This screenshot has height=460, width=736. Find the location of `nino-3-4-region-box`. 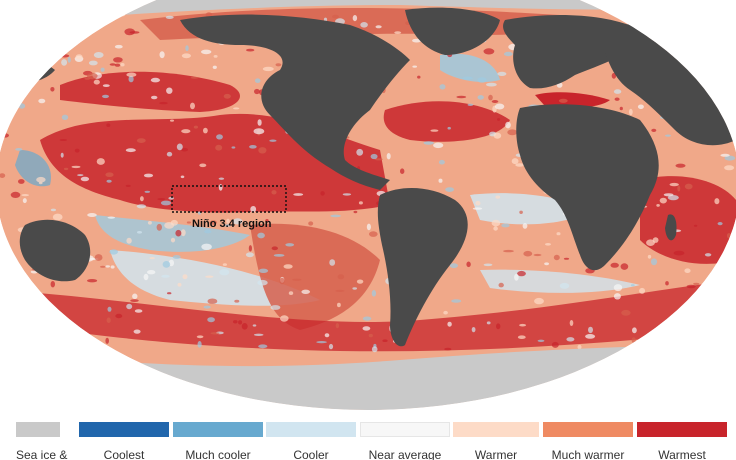

nino-3-4-region-box is located at coordinates (229, 199).